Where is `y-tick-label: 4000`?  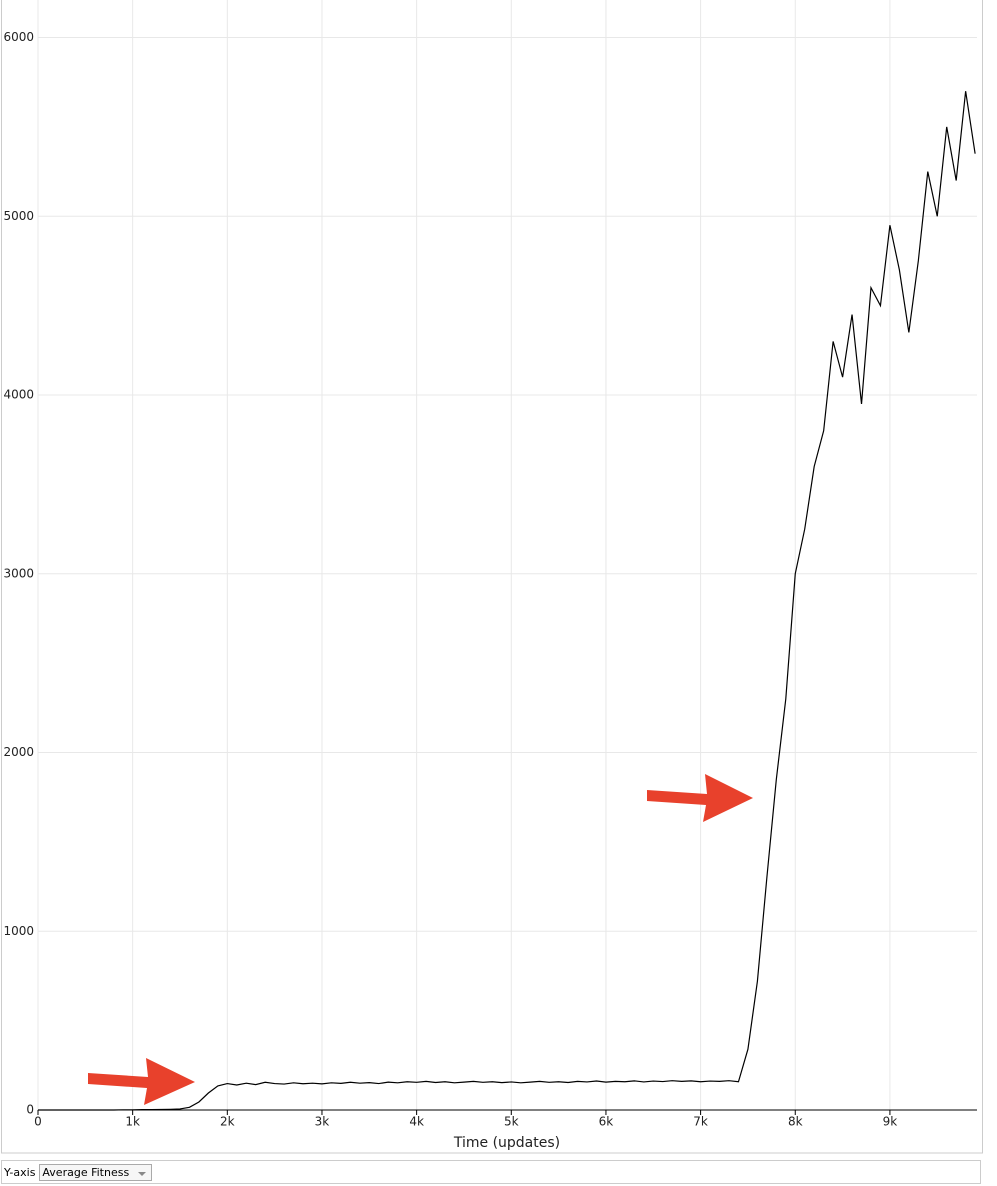 y-tick-label: 4000 is located at coordinates (18, 395).